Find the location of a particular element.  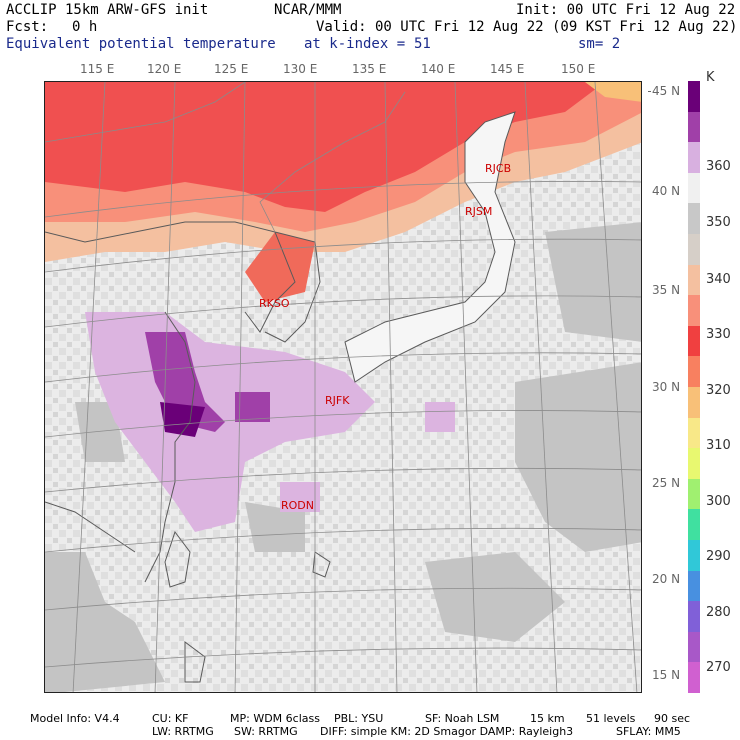

colorbar-label: 340 is located at coordinates (718, 279).